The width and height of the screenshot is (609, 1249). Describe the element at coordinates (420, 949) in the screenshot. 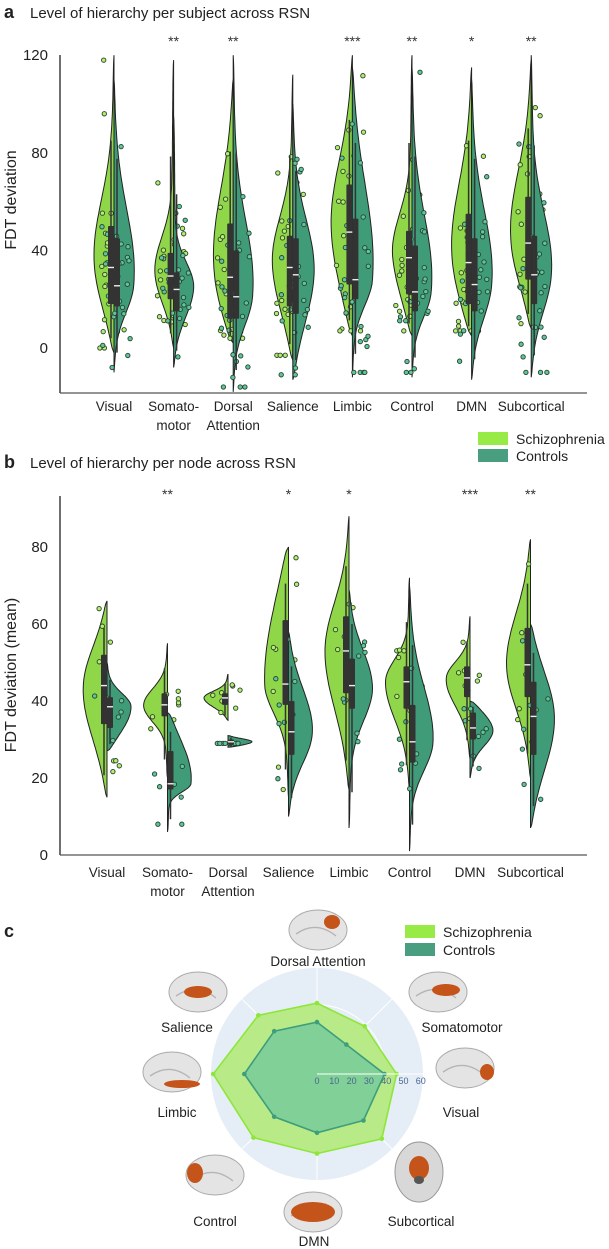

I see `legend-swatch-controls` at that location.